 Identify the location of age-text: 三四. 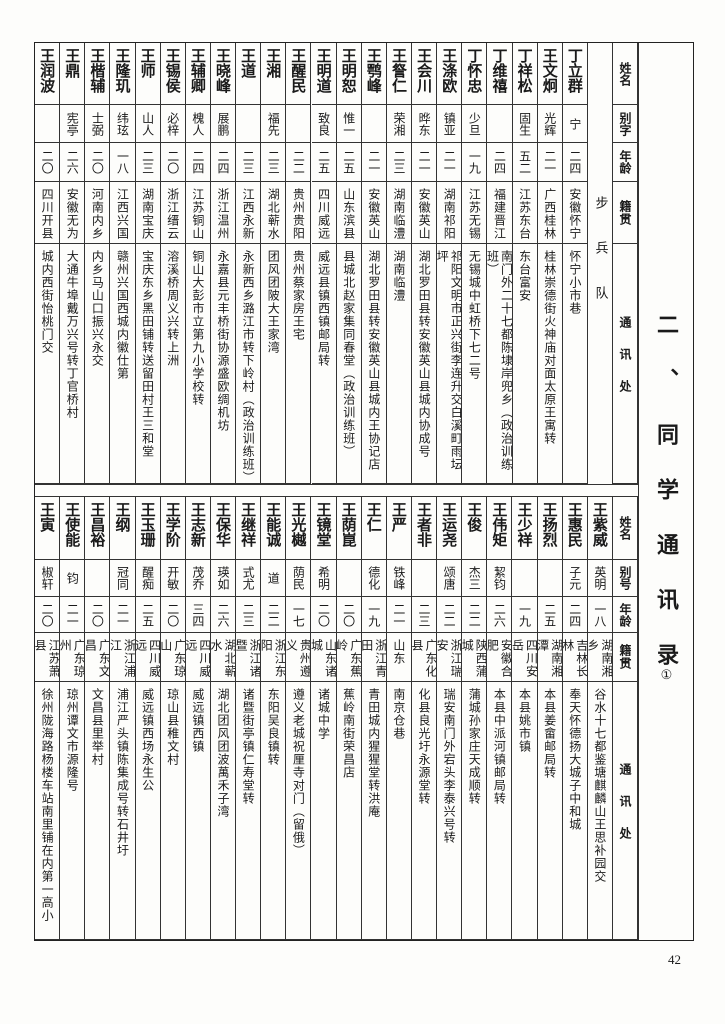
(197, 614).